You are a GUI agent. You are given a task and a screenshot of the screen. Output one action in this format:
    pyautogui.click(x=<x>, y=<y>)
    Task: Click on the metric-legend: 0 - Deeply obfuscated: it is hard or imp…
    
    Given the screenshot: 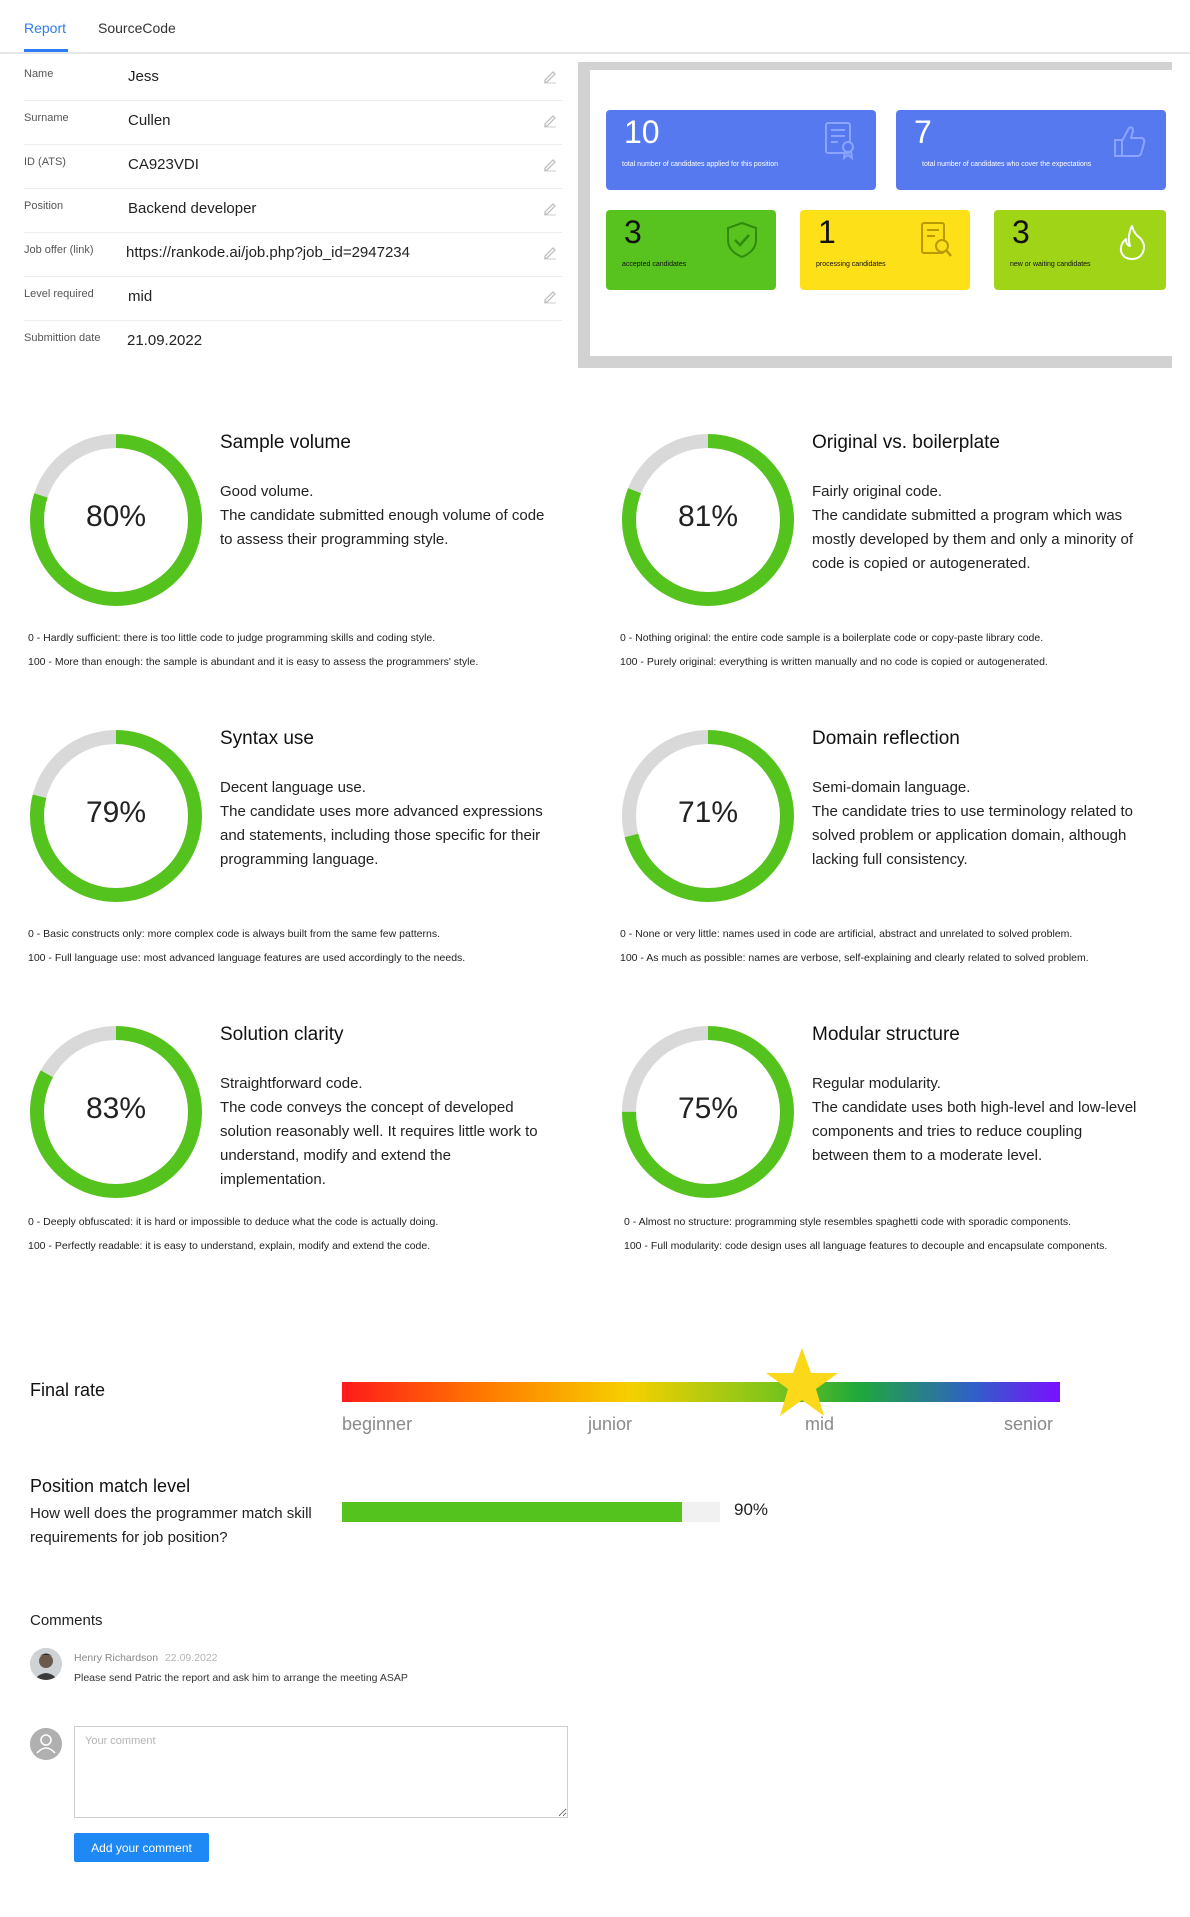 What is the action you would take?
    pyautogui.click(x=308, y=1234)
    